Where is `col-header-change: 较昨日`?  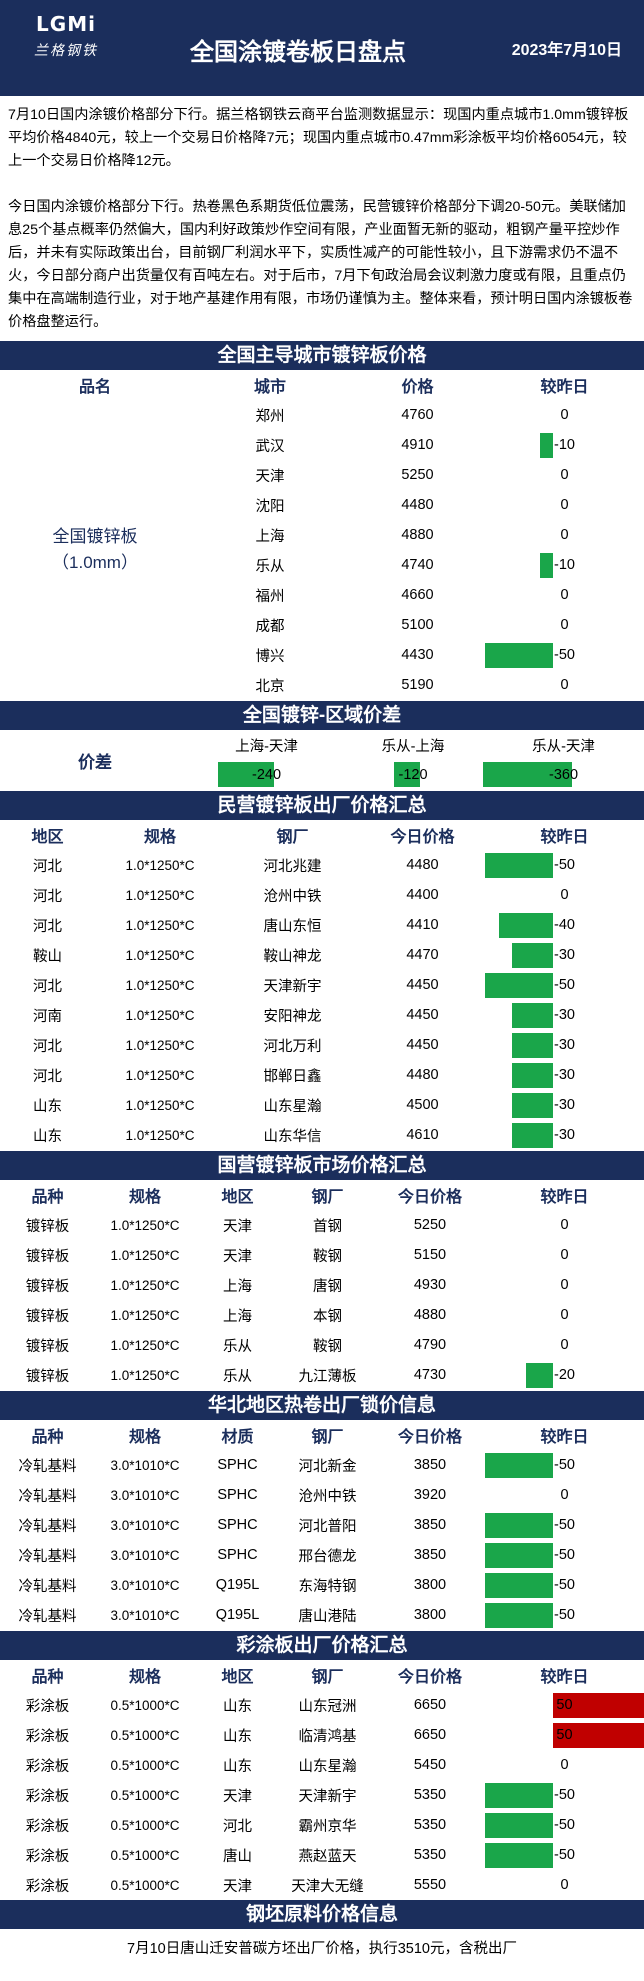
col-header-change: 较昨日 is located at coordinates (564, 387).